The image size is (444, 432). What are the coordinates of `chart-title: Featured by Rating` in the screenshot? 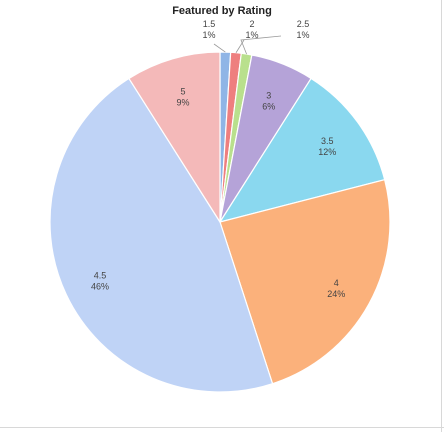 It's located at (222, 11).